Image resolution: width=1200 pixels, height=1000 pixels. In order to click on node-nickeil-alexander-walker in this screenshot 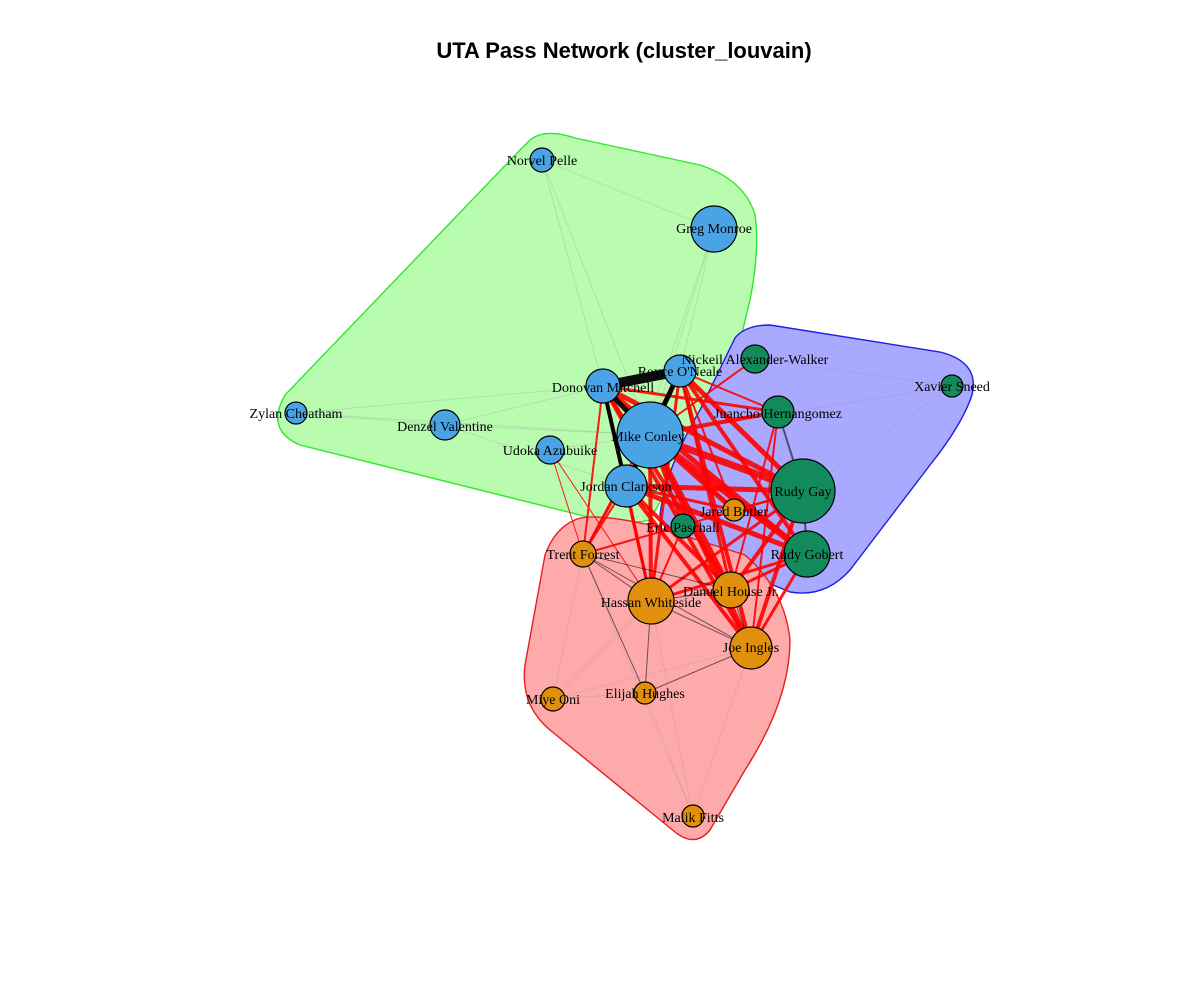, I will do `click(755, 359)`.